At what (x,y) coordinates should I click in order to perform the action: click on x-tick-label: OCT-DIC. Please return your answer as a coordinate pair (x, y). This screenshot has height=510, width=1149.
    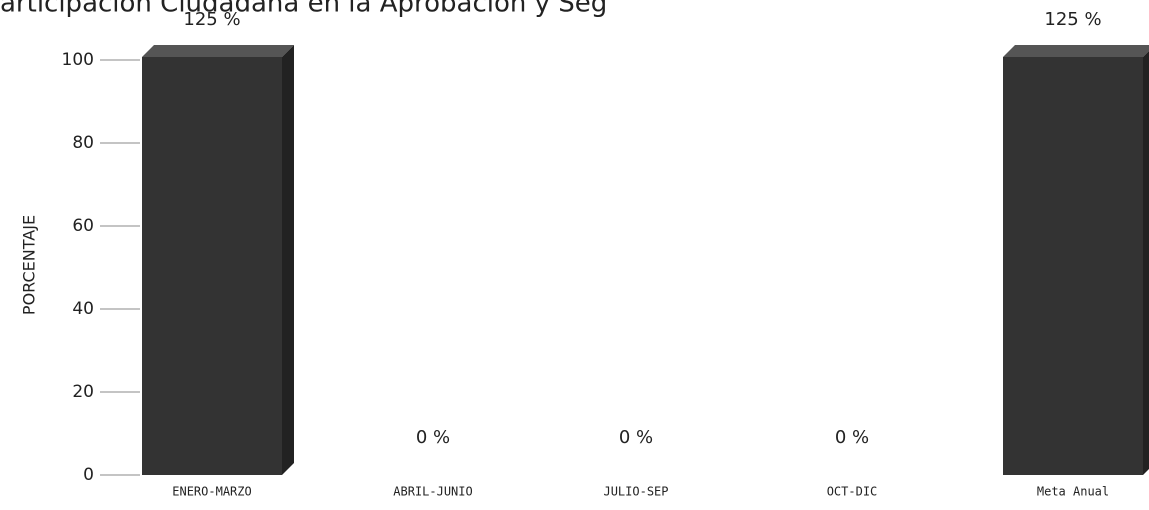
    Looking at the image, I should click on (852, 492).